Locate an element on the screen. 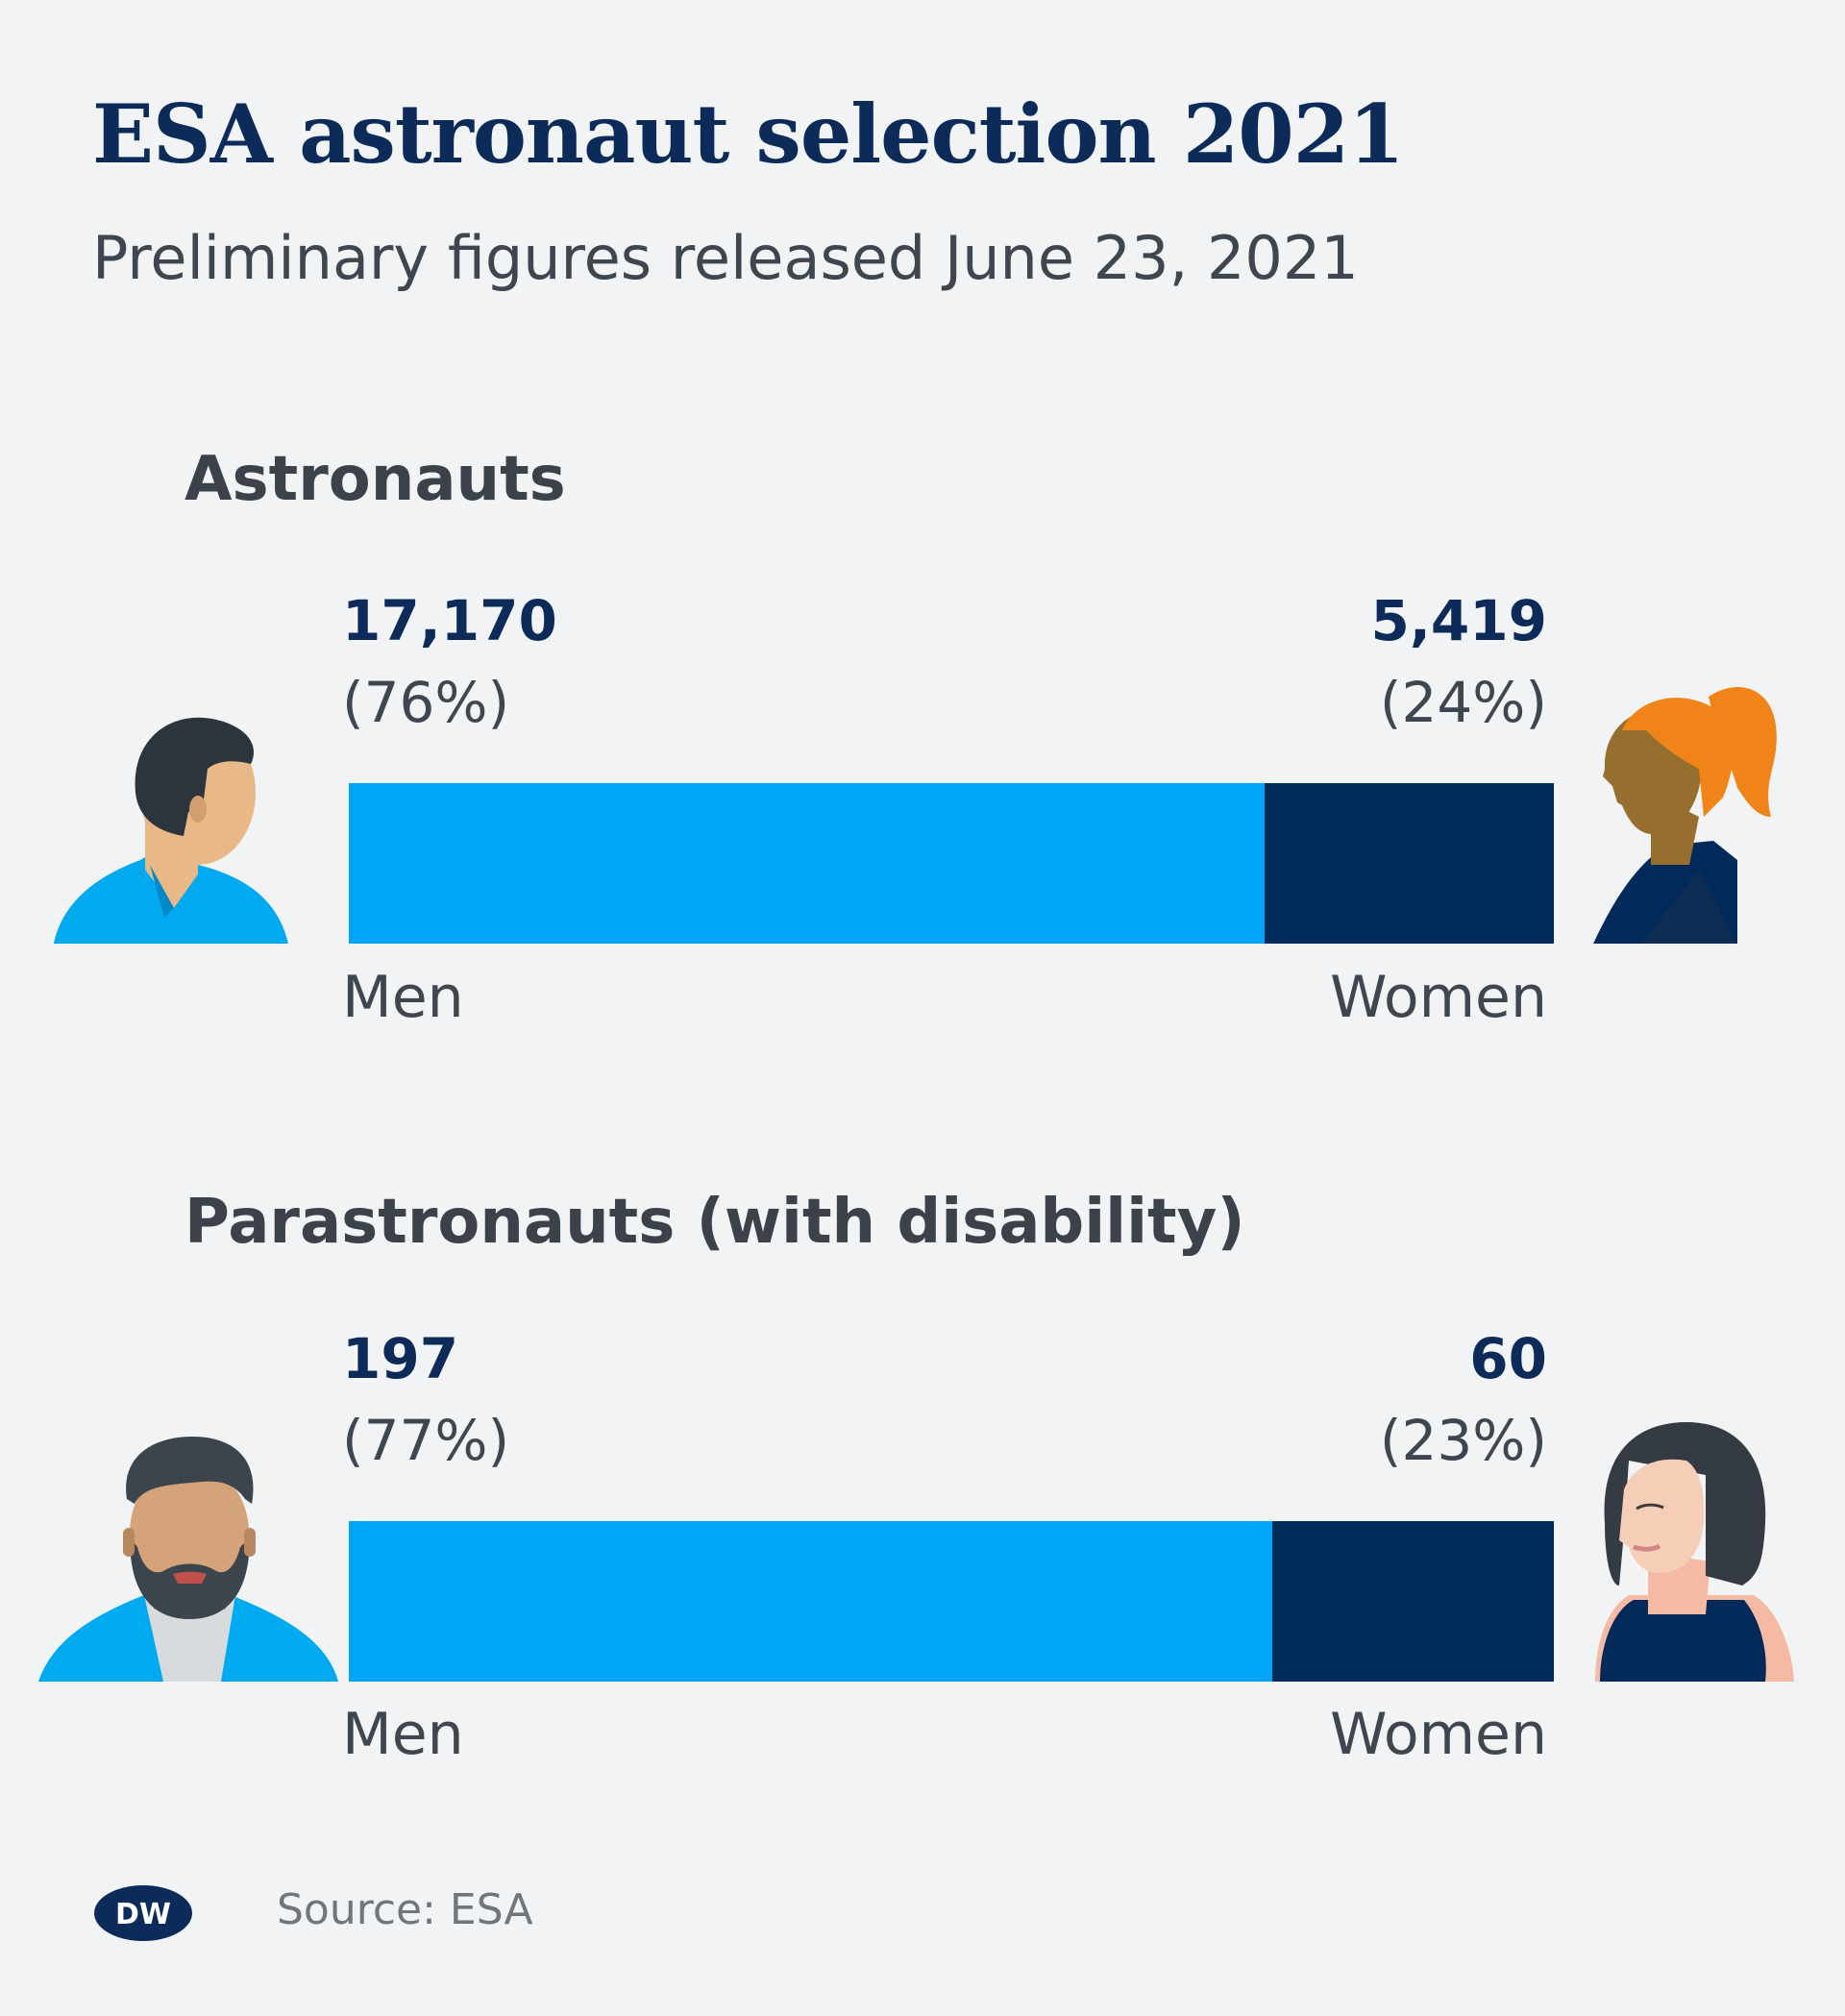  stacked-bar-parastronauts is located at coordinates (952, 1602).